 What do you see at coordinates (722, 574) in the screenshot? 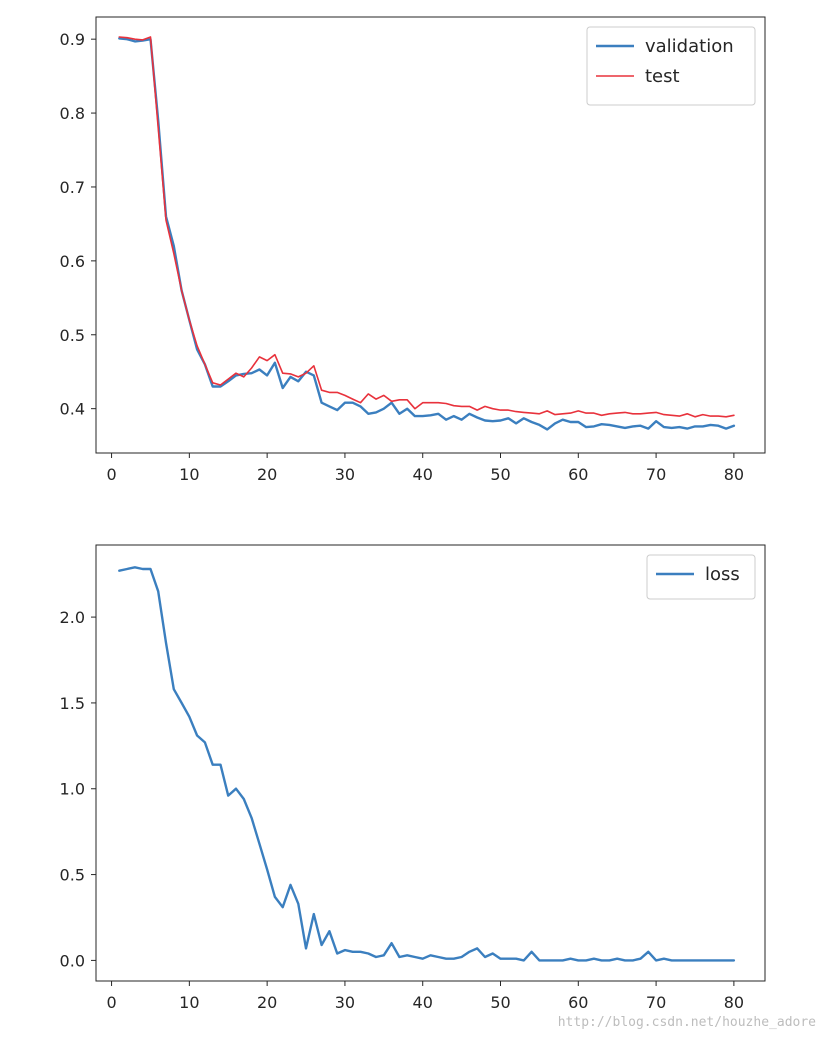
I see `legend-label-loss: loss` at bounding box center [722, 574].